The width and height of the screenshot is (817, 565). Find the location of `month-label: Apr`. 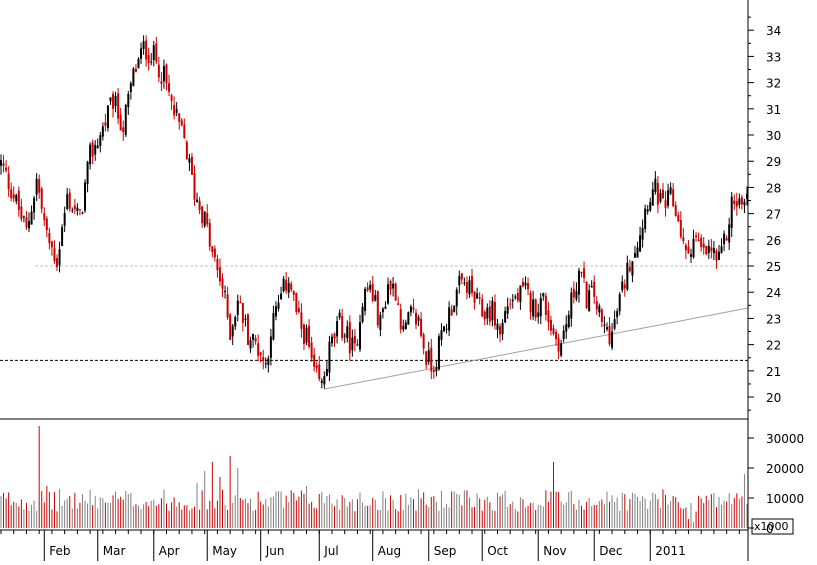

month-label: Apr is located at coordinates (169, 551).